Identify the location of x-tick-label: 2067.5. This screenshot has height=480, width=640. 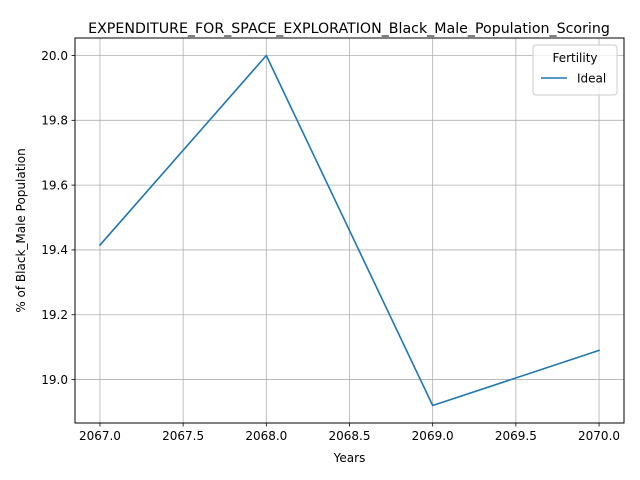
(183, 436).